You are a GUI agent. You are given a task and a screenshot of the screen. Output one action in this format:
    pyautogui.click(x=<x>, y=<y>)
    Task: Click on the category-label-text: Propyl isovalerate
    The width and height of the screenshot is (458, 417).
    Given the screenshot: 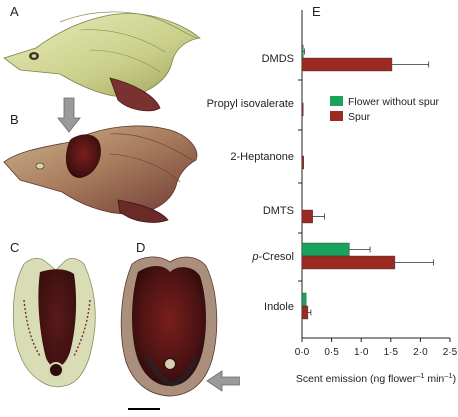 What is the action you would take?
    pyautogui.click(x=250, y=104)
    